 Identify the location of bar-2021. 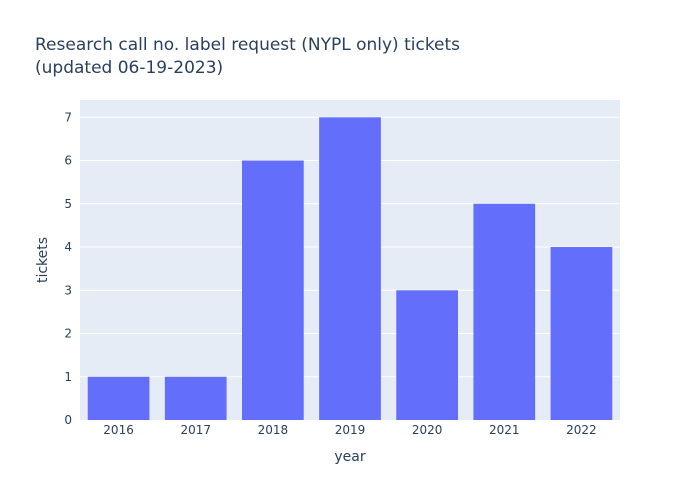
(504, 311).